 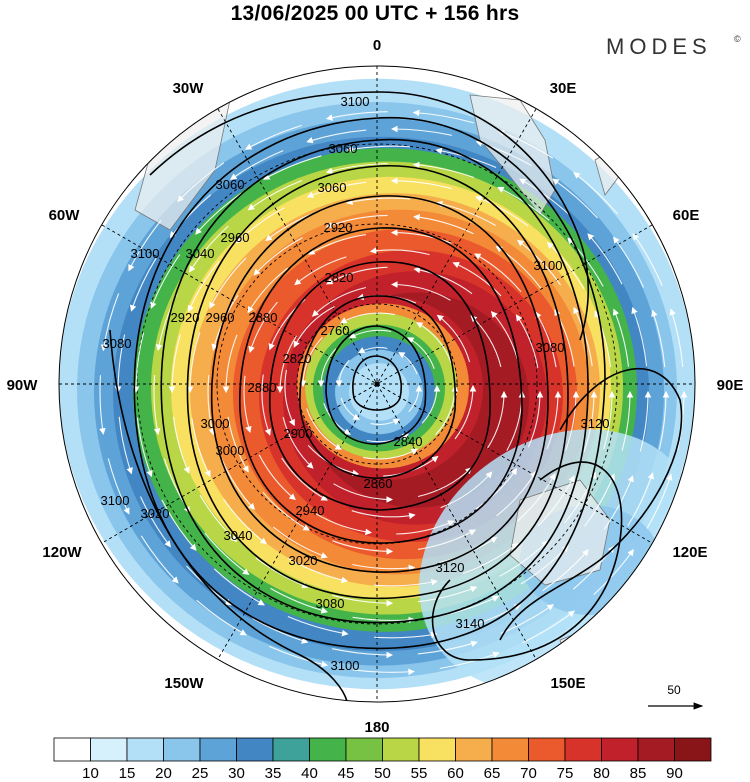 I want to click on contour-label: 3120, so click(x=595, y=423).